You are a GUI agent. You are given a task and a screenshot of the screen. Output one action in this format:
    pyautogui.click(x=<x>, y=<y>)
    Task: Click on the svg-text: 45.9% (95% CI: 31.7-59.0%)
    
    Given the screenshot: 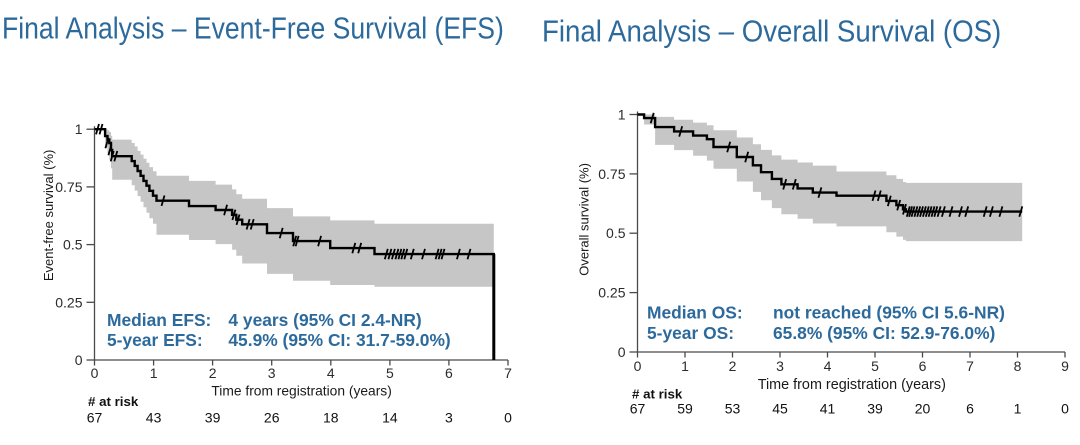 What is the action you would take?
    pyautogui.click(x=339, y=340)
    